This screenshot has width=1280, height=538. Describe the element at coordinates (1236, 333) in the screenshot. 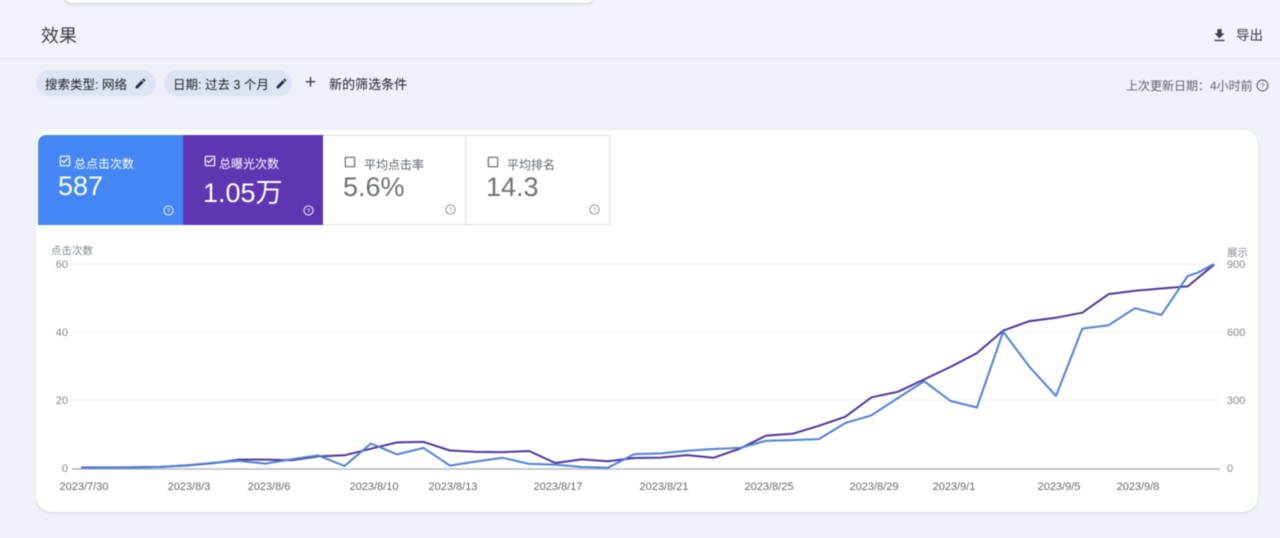

I see `svg-text: 600` at that location.